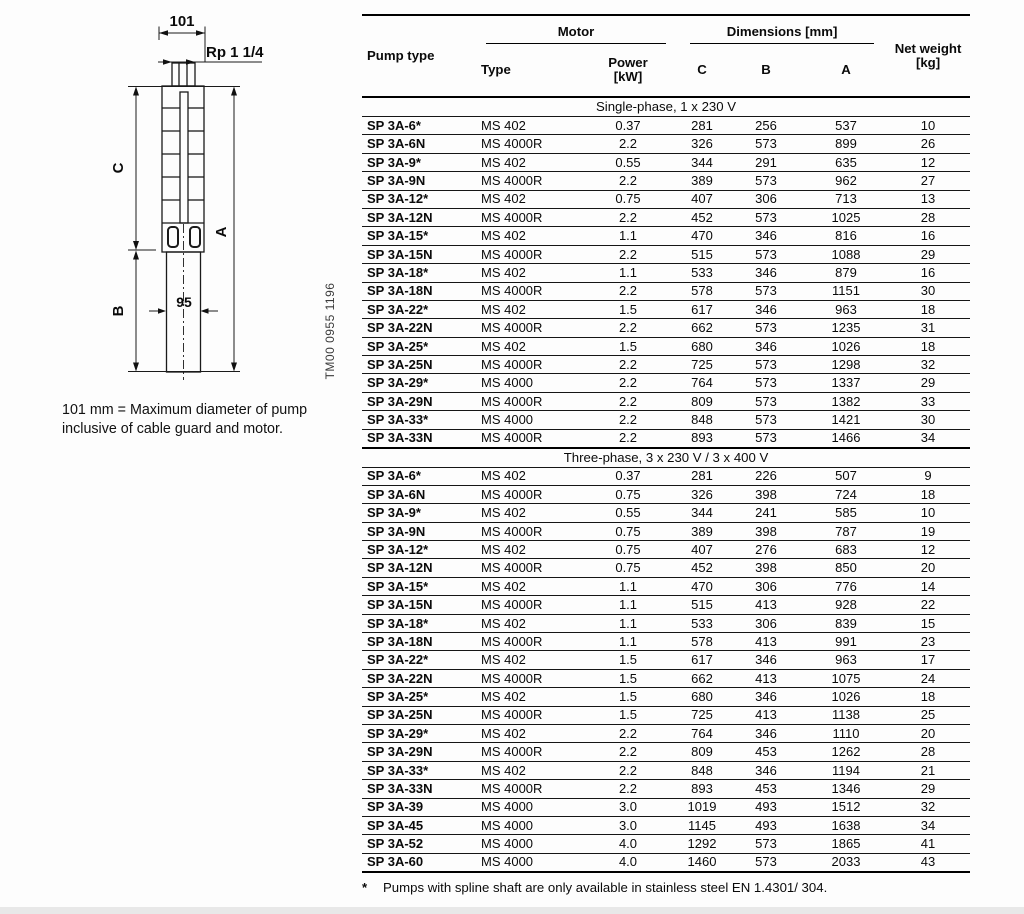  I want to click on cell-net-weight: 20, so click(928, 568).